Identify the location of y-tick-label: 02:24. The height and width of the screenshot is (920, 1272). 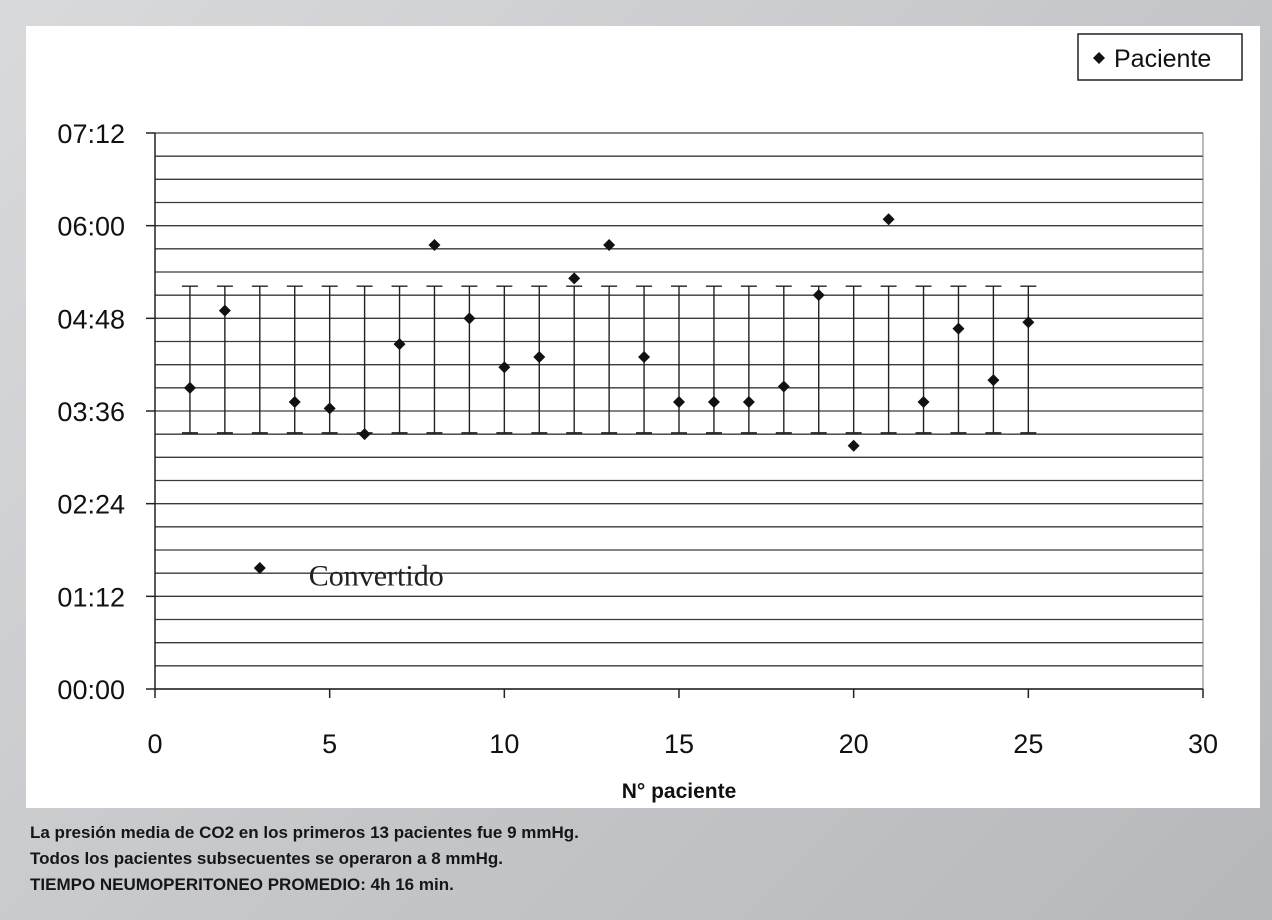
(91, 505).